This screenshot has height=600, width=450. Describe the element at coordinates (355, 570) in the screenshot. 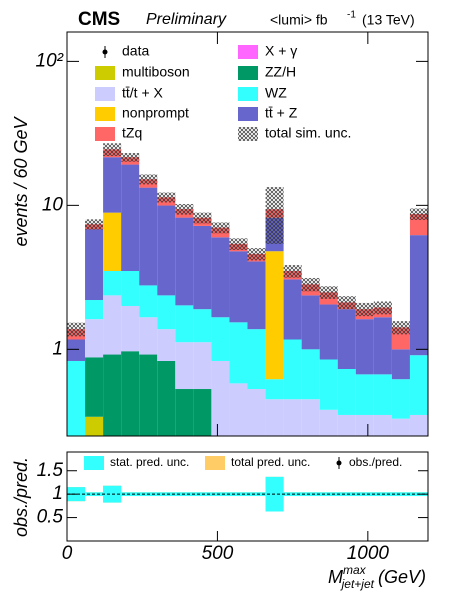

I see `x-label-sup: max` at that location.